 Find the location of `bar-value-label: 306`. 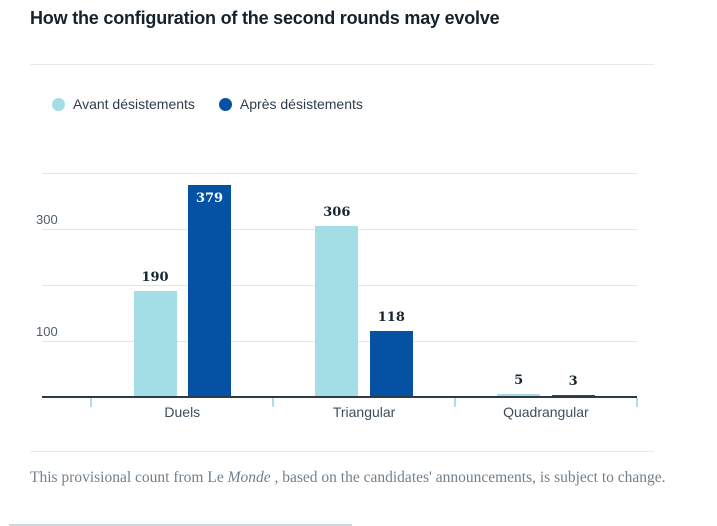

bar-value-label: 306 is located at coordinates (337, 212).